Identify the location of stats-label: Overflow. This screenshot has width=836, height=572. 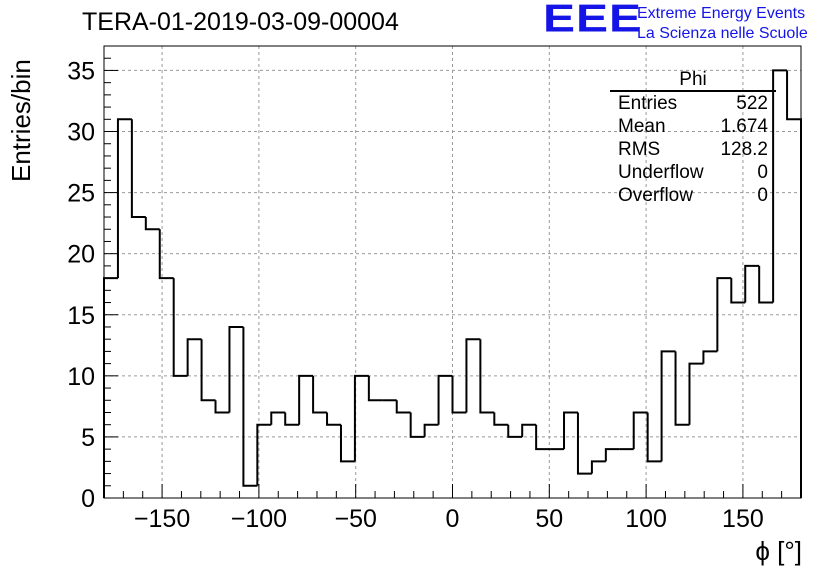
(655, 195).